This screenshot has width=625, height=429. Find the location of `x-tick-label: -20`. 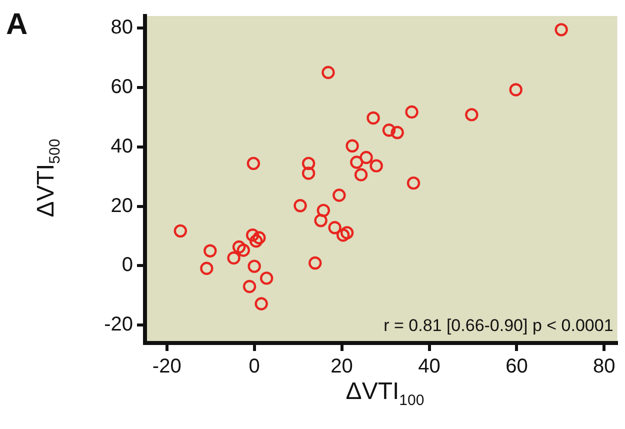

x-tick-label: -20 is located at coordinates (167, 367).